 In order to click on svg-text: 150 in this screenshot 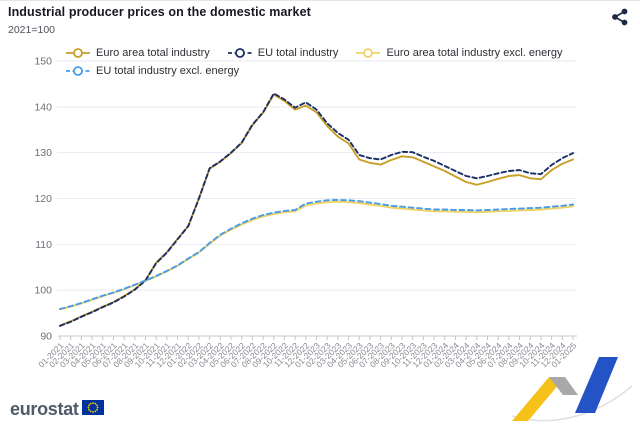, I will do `click(43, 62)`.